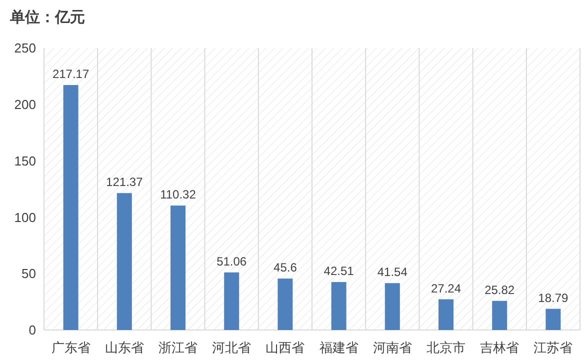 This screenshot has height=364, width=586. I want to click on x-tick-label: 山西省, so click(285, 347).